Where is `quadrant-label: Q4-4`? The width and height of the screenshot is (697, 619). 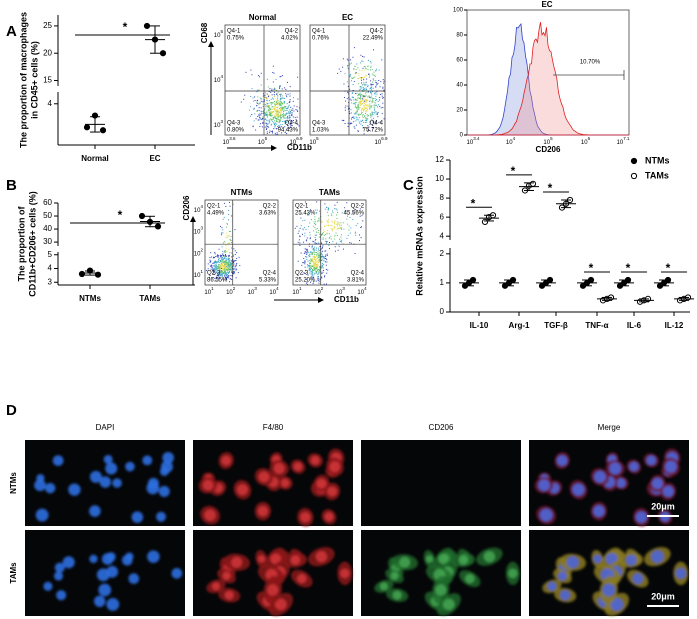 quadrant-label: Q4-4 is located at coordinates (292, 124).